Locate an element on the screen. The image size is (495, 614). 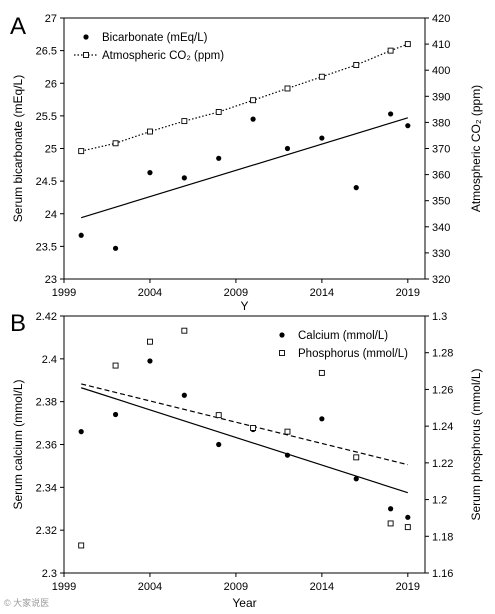
panel-label: B is located at coordinates (18, 323).